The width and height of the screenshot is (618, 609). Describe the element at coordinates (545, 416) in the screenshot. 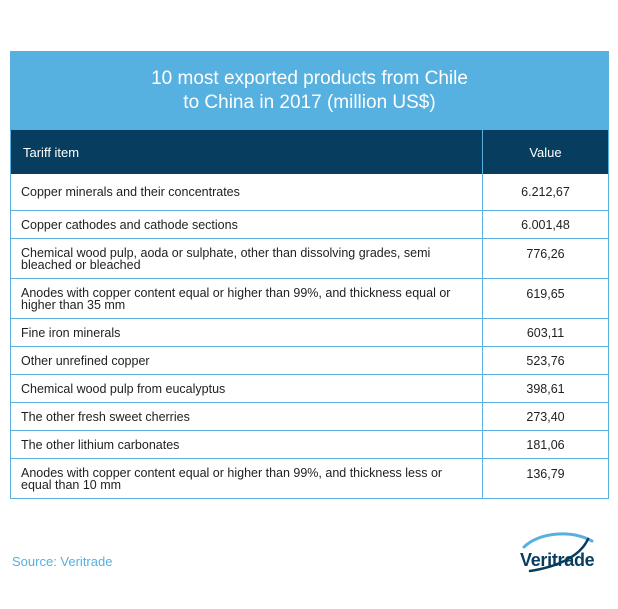

I see `row-value: 273,40` at that location.